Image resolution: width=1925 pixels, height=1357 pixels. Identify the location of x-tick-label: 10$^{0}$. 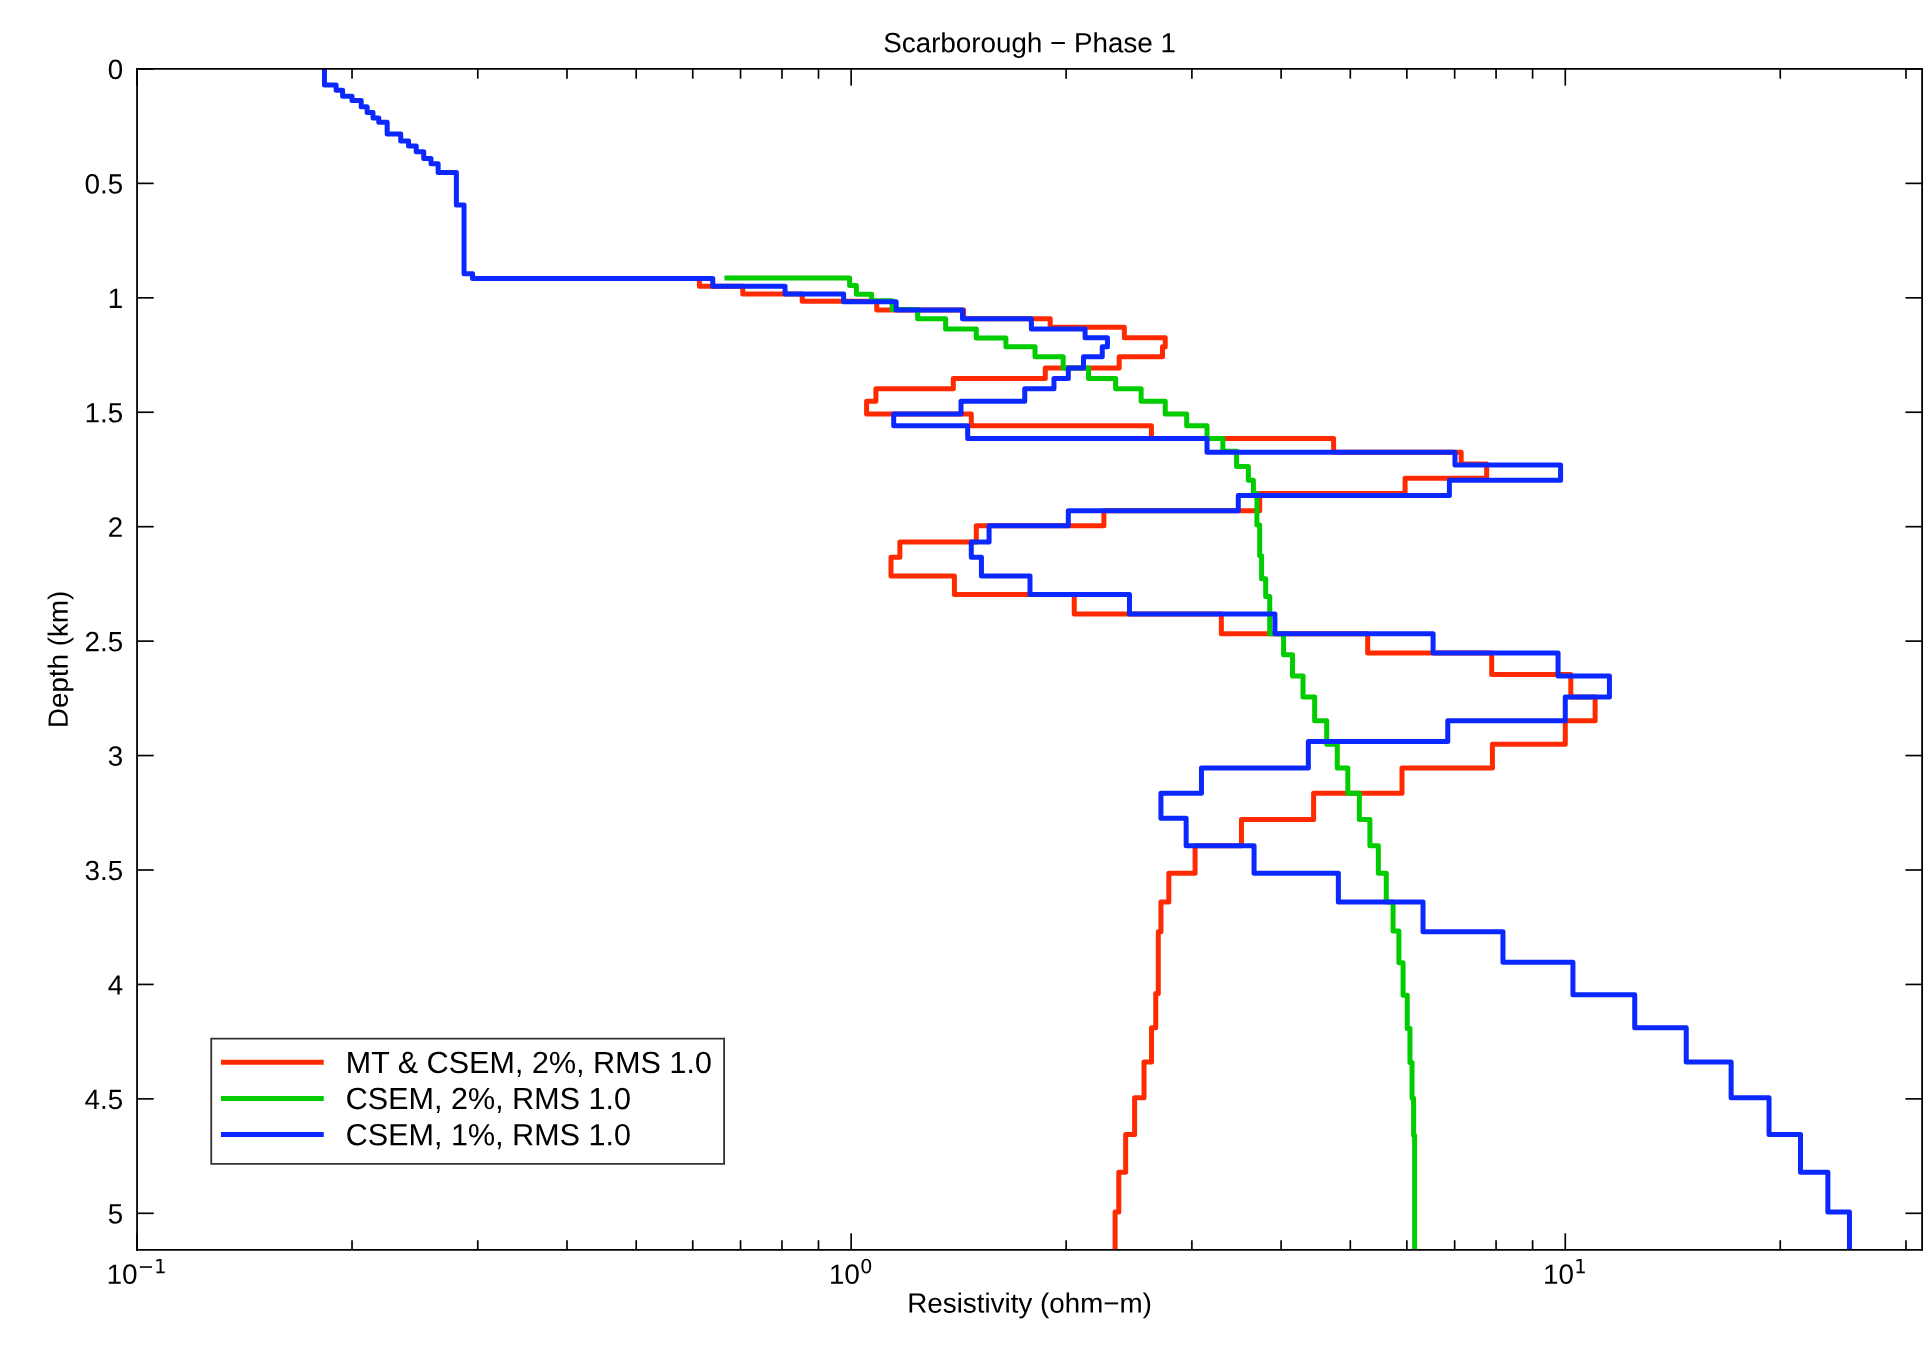
(851, 1271).